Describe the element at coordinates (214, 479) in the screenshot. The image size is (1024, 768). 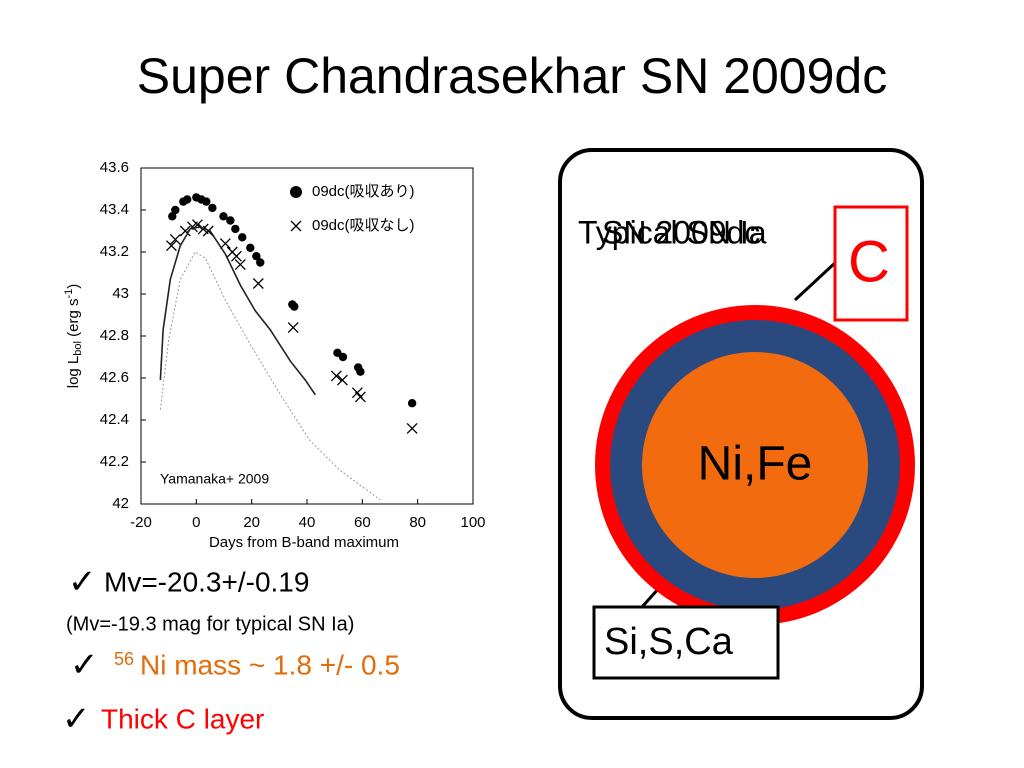
I see `annotation: Yamanaka+ 2009` at that location.